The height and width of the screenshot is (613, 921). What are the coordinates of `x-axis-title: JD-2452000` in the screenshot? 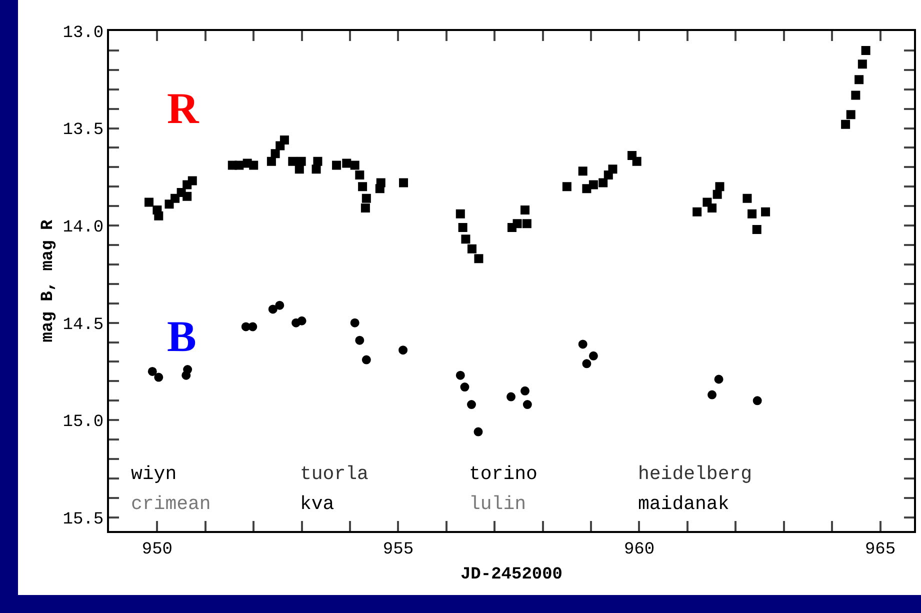 It's located at (511, 574).